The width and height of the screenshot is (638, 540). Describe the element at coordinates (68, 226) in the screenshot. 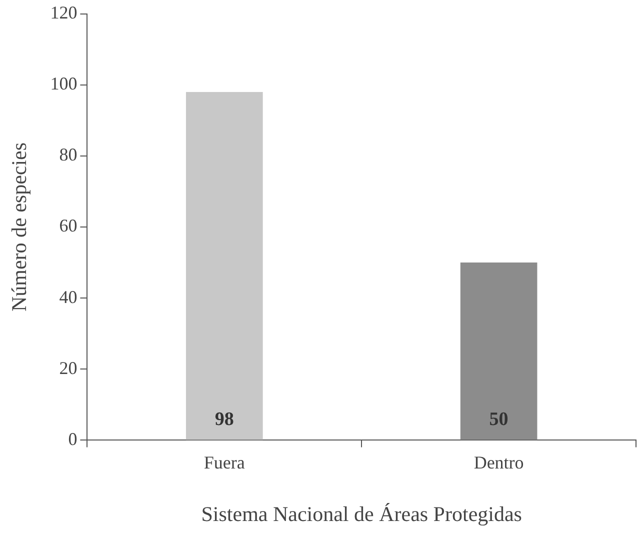

I see `y-tick-label: 60` at that location.